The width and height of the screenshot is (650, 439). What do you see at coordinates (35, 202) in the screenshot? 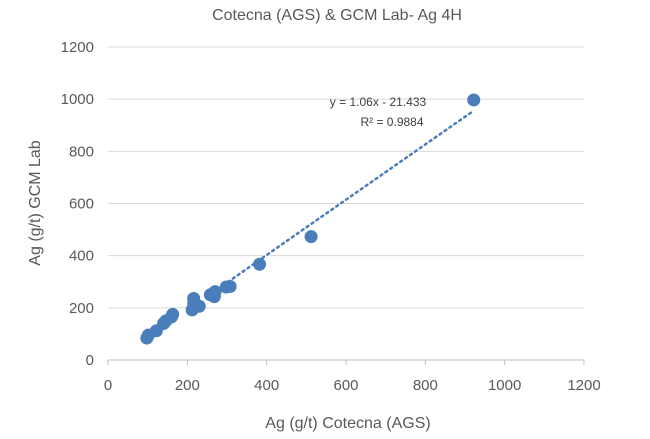
I see `y-axis-title: Ag (g/t) GCM Lab` at bounding box center [35, 202].